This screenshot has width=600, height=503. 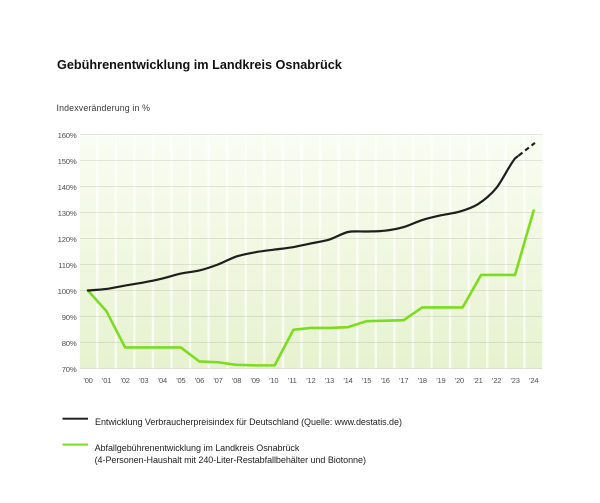 What do you see at coordinates (69, 369) in the screenshot?
I see `svg-text: 70%` at bounding box center [69, 369].